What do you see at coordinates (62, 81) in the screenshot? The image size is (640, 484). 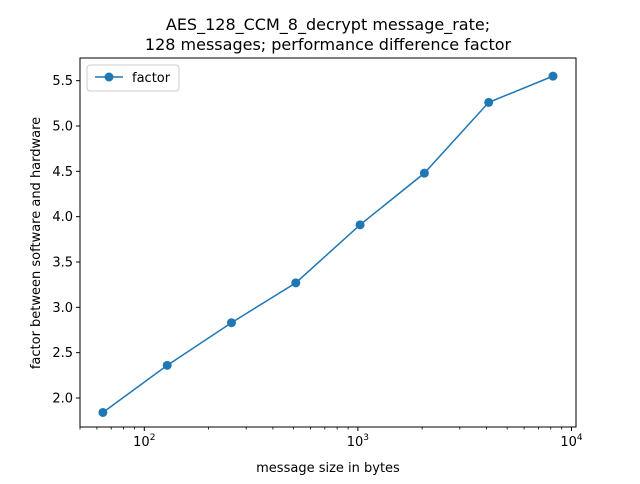 I see `y-tick-label: 5.5` at bounding box center [62, 81].